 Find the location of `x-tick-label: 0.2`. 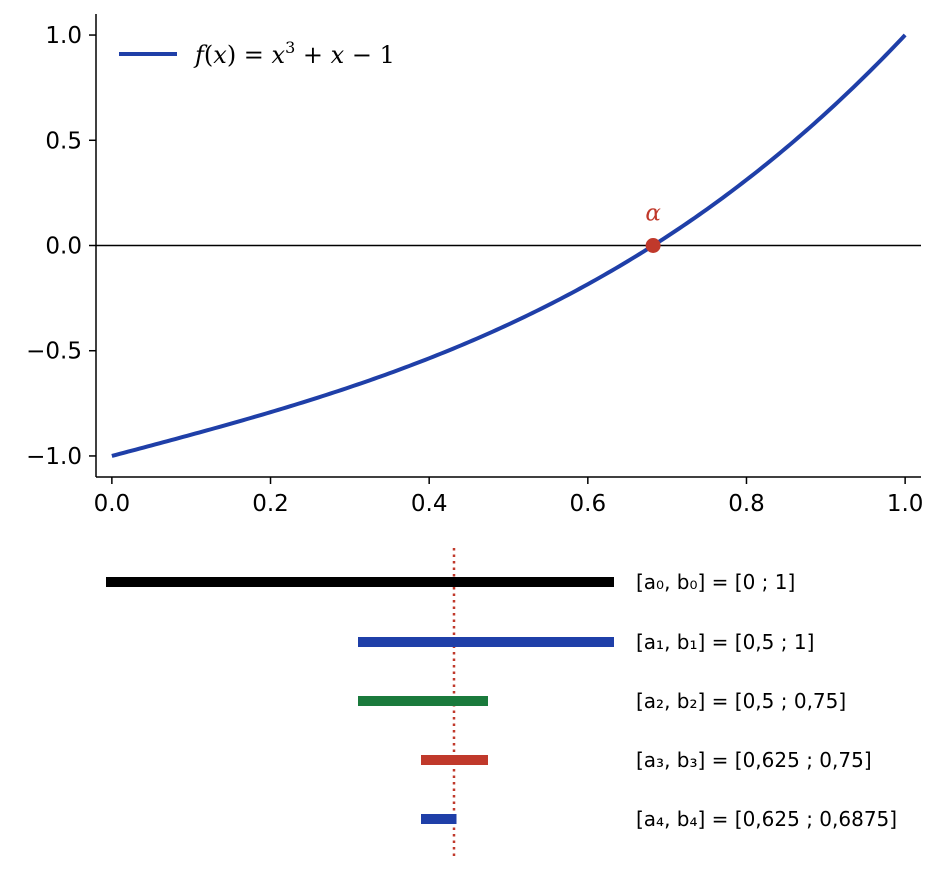

x-tick-label: 0.2 is located at coordinates (270, 504).